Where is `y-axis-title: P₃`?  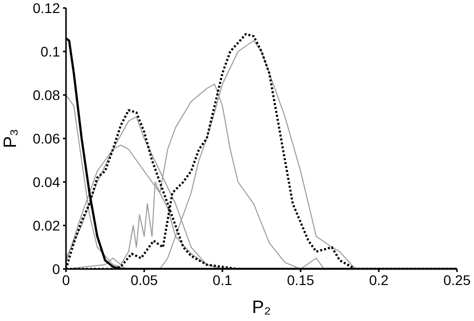
y-axis-title: P₃ is located at coordinates (10, 138).